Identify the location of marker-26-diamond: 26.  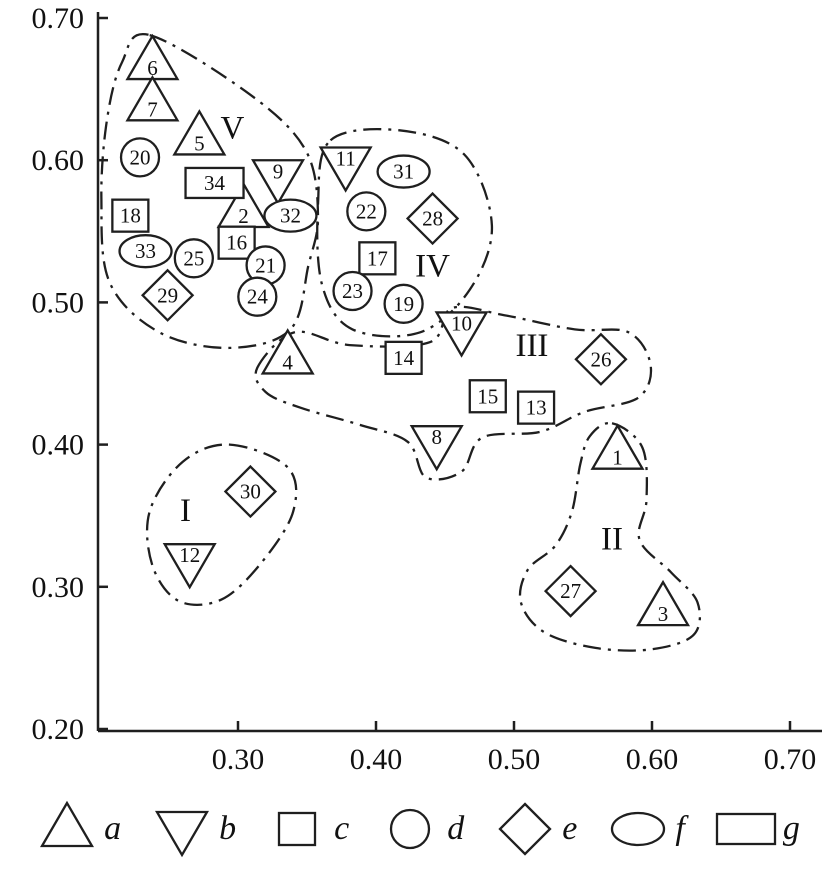
(601, 359).